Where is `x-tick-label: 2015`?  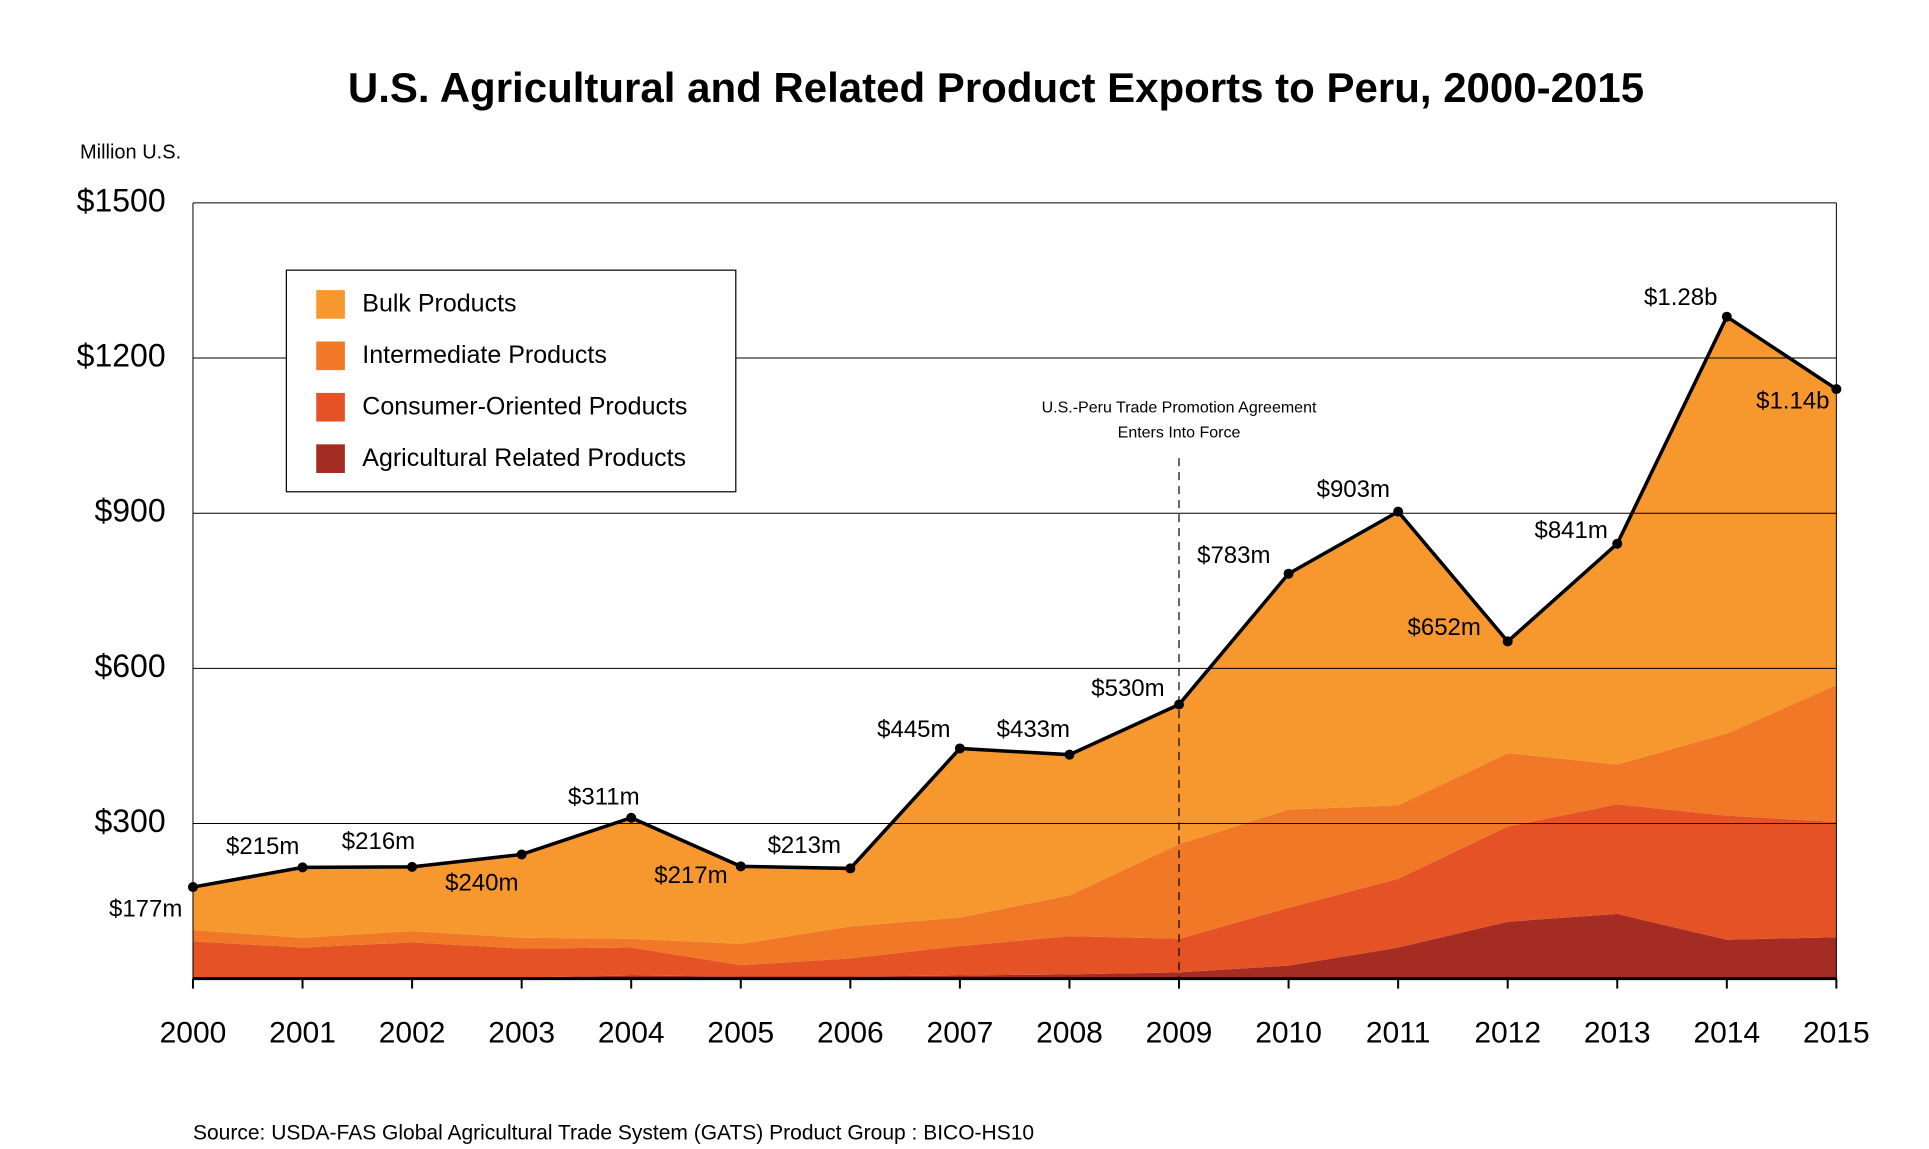 x-tick-label: 2015 is located at coordinates (1836, 1033).